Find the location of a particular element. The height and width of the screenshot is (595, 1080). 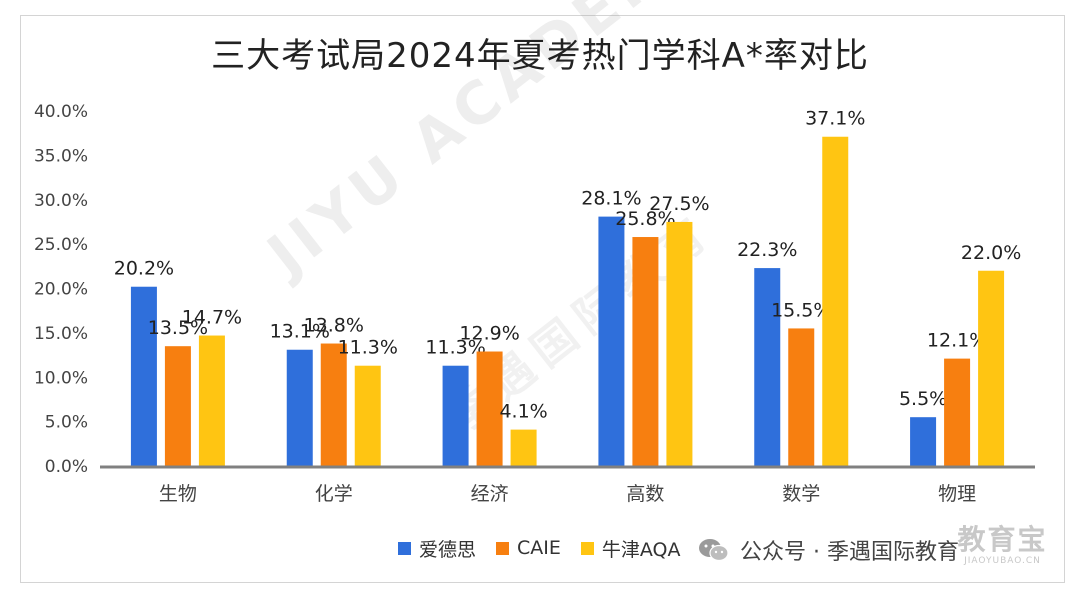

data-label: 37.1% is located at coordinates (835, 119).